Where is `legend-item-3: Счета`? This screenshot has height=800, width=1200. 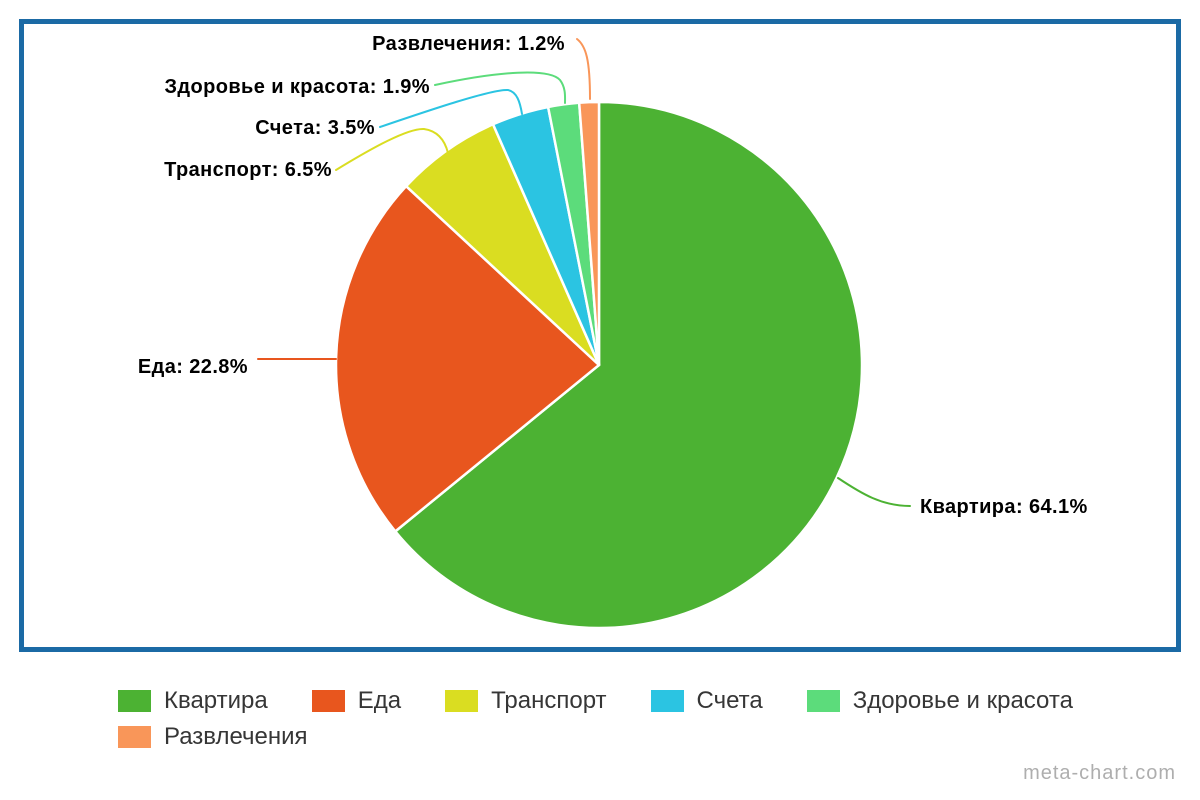
legend-item-3: Счета is located at coordinates (706, 700).